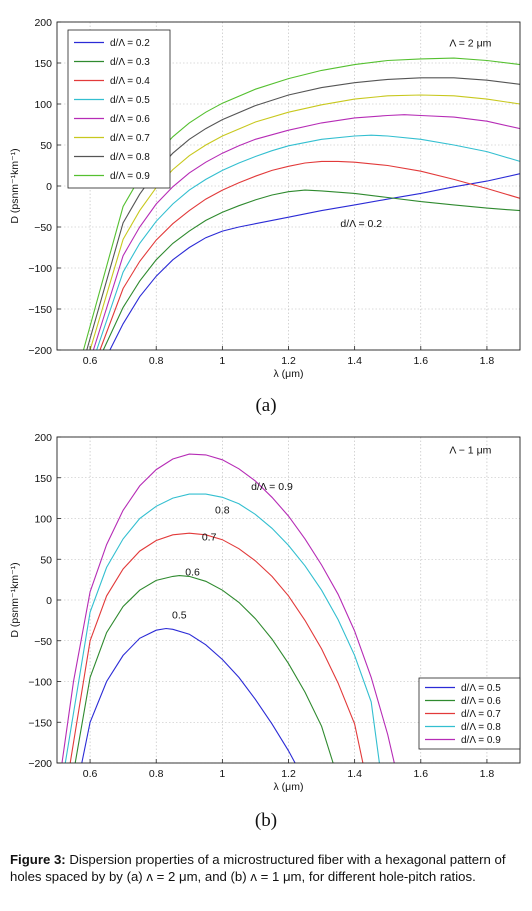 The image size is (532, 911). Describe the element at coordinates (179, 616) in the screenshot. I see `annotation-label: 0.5` at that location.